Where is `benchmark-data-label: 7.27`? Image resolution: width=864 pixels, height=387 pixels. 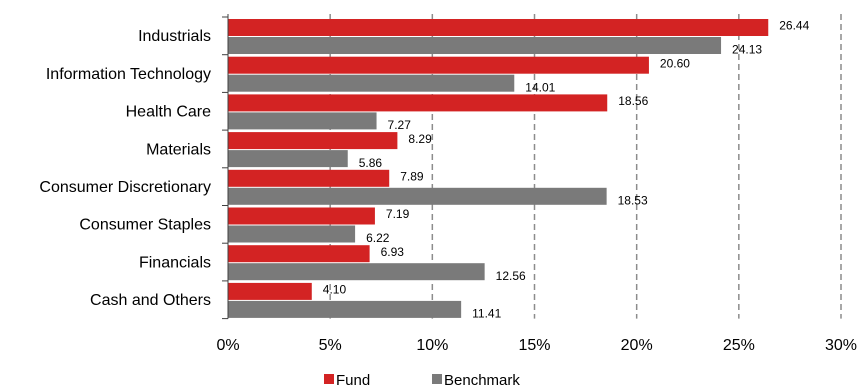
benchmark-data-label: 7.27 is located at coordinates (400, 125).